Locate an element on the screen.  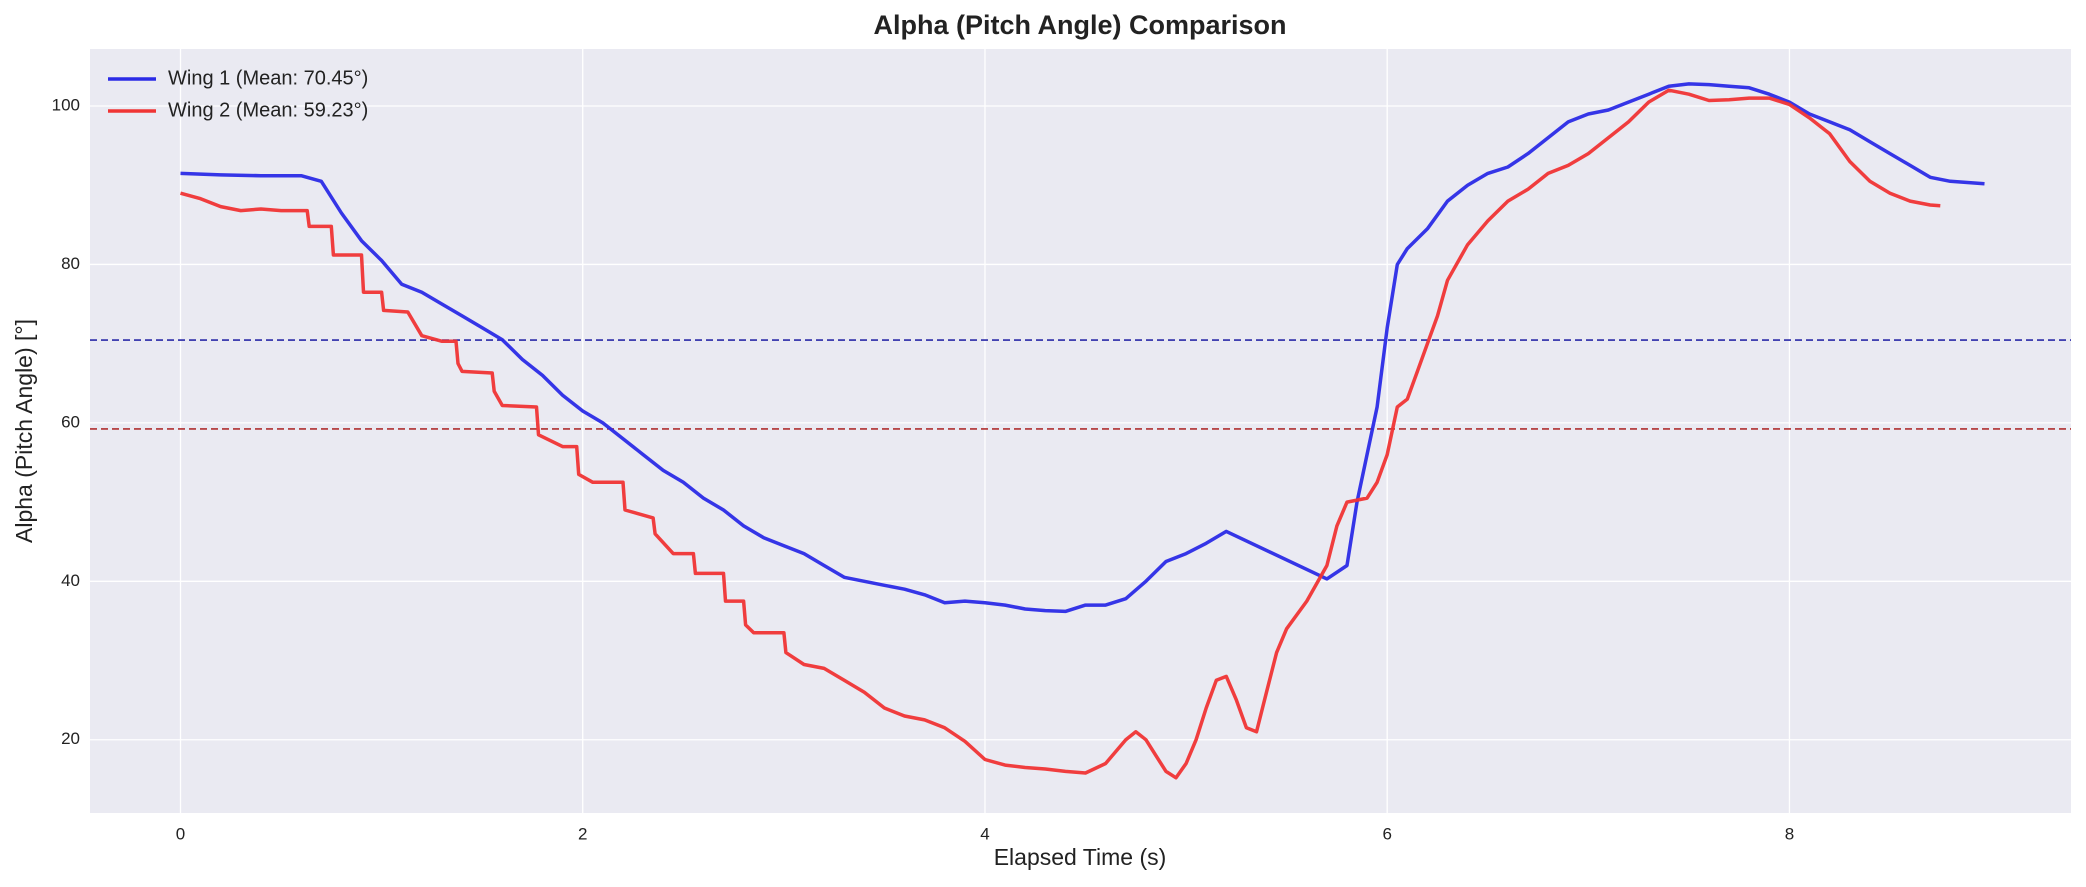
x-tick-label: 4 is located at coordinates (984, 833).